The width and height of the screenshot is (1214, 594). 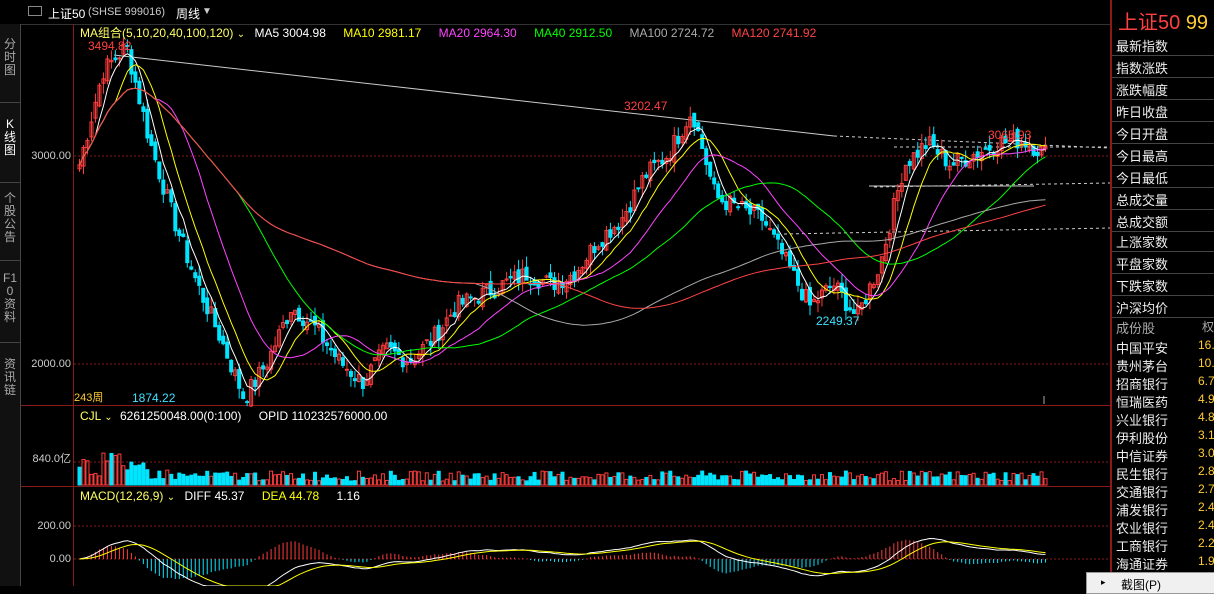 What do you see at coordinates (1142, 200) in the screenshot?
I see `stat-label: 总成交量` at bounding box center [1142, 200].